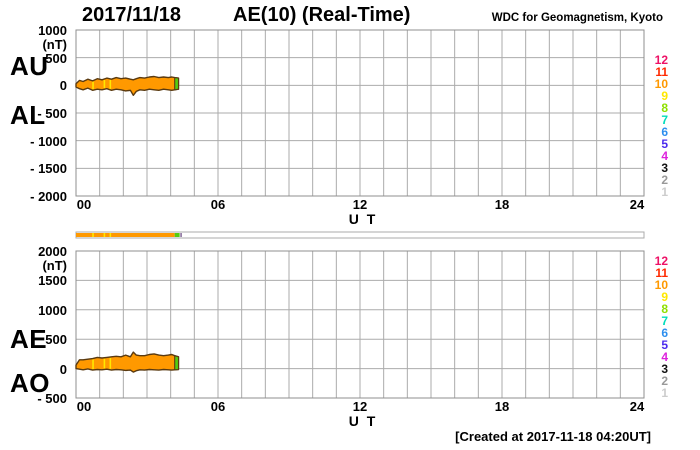 Image resolution: width=700 pixels, height=450 pixels. Describe the element at coordinates (48, 141) in the screenshot. I see `ytick-label: - 1000` at that location.